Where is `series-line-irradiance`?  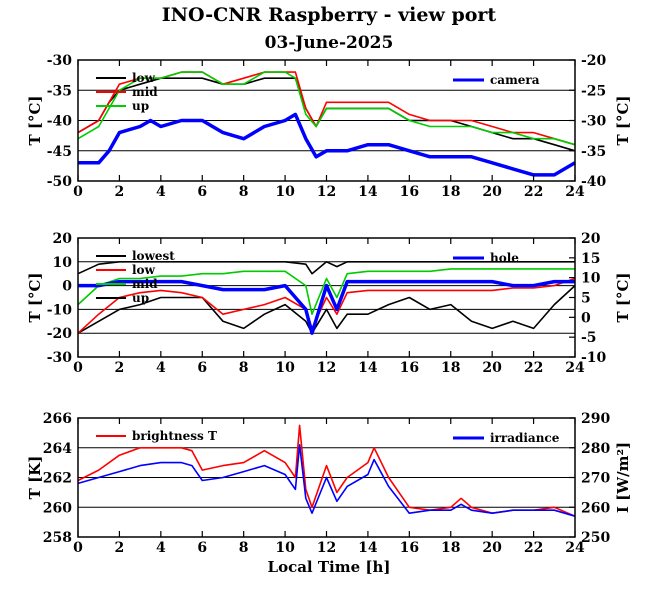
series-line-irradiance is located at coordinates (326, 480).